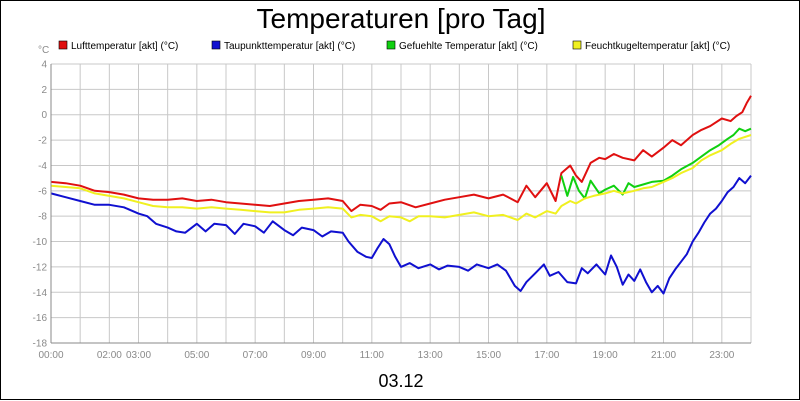 The height and width of the screenshot is (401, 800). I want to click on legend-label: Lufttemperatur [akt] (°C), so click(124, 46).